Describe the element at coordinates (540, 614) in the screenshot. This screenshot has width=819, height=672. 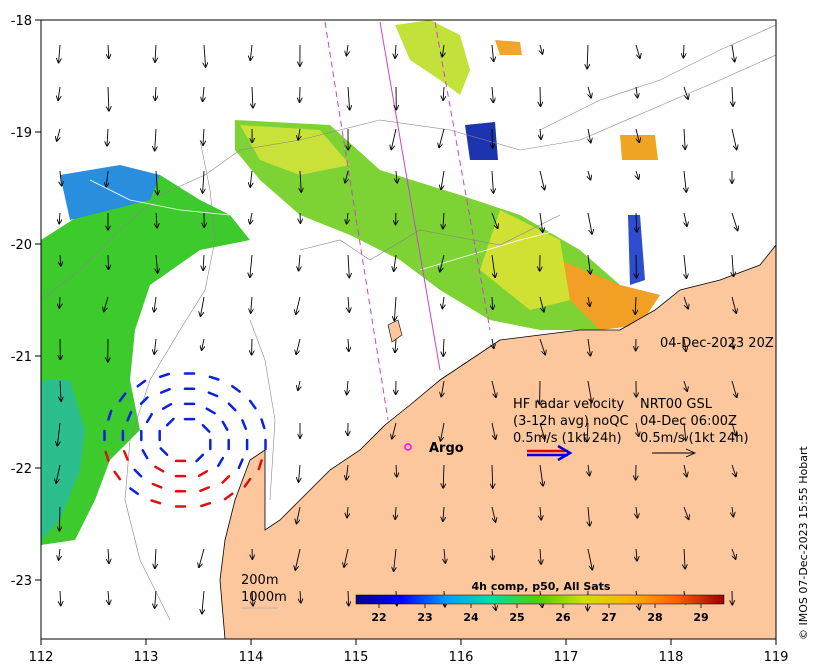
I see `colorbar-ticks: 22 23 24 25 26 27 28 29` at that location.